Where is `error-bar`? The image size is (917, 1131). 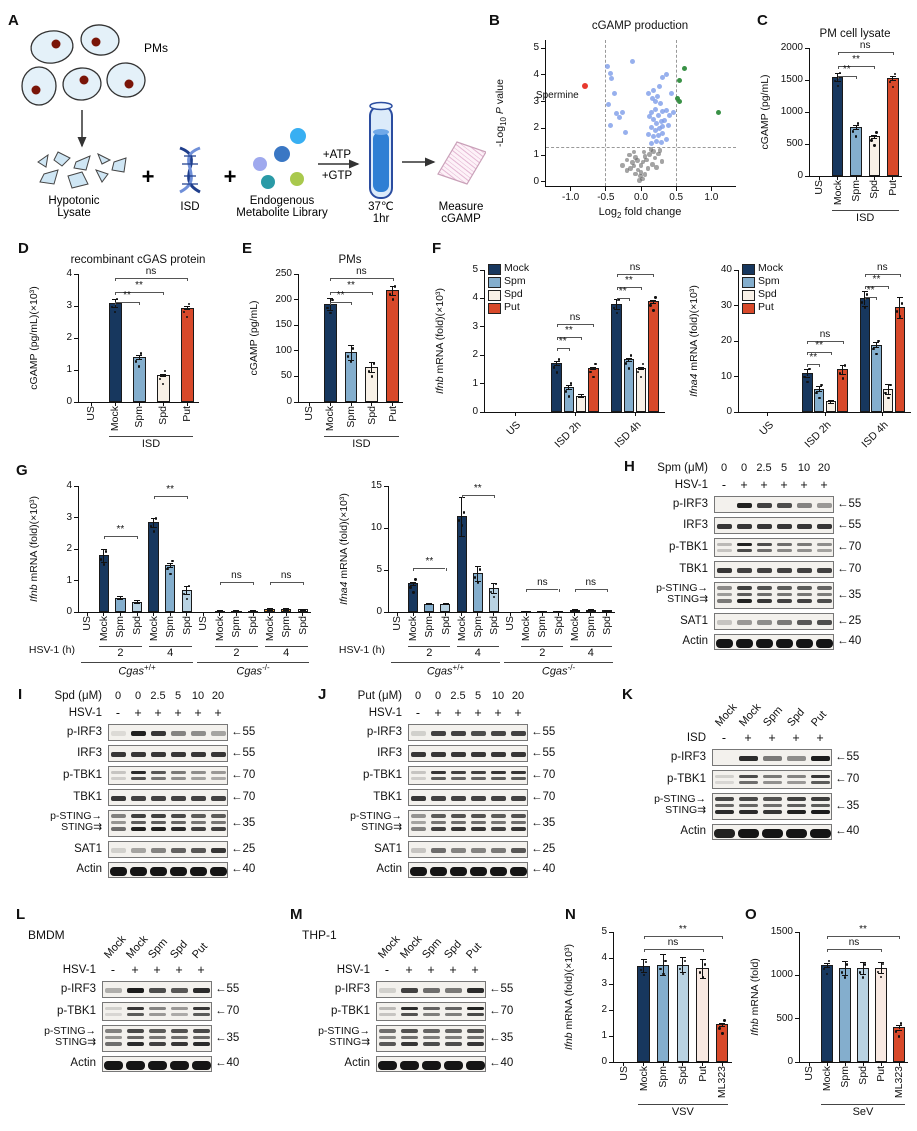
error-bar is located at coordinates (170, 564).